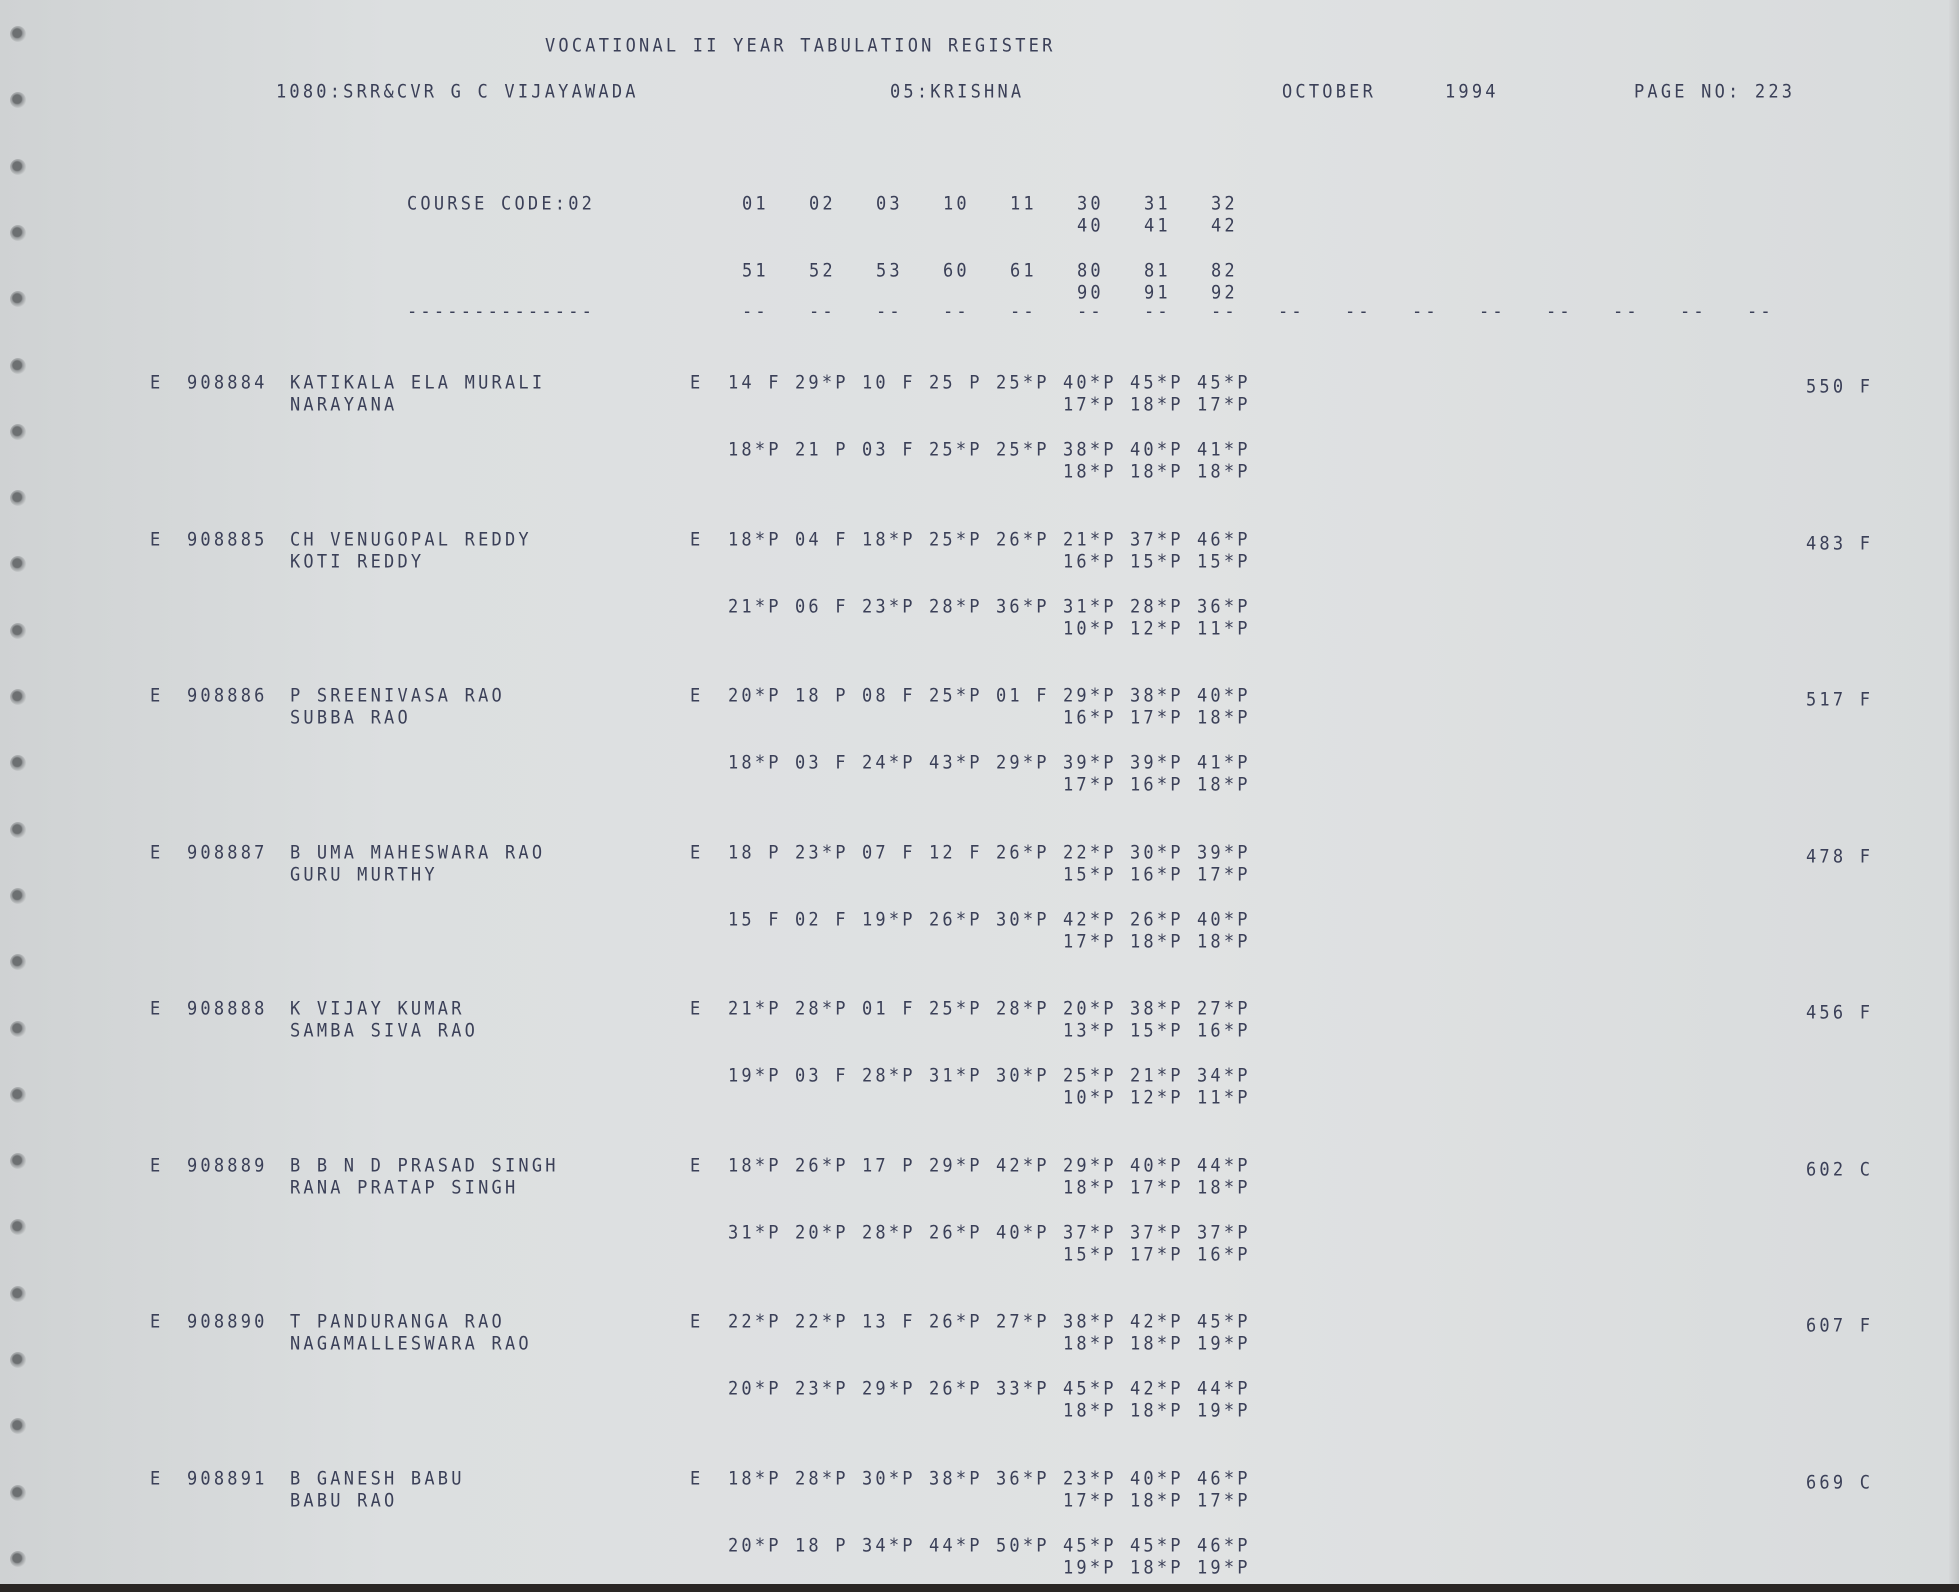 The width and height of the screenshot is (1959, 1592). What do you see at coordinates (1224, 628) in the screenshot?
I see `mark-cell: 11*P` at bounding box center [1224, 628].